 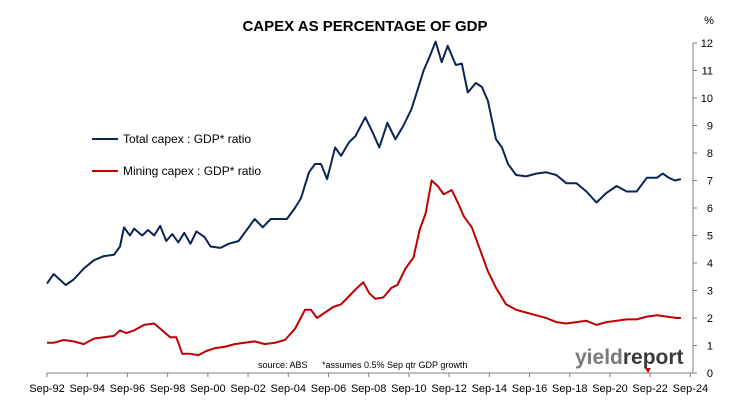 I want to click on logo-part-yield: yield, so click(x=599, y=357).